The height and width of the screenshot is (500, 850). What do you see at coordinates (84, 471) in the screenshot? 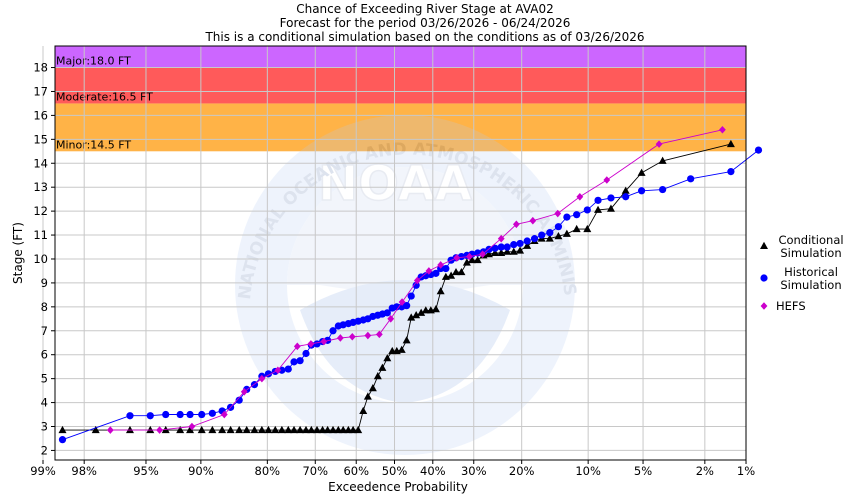
I see `x-tick-label: 98%` at bounding box center [84, 471].